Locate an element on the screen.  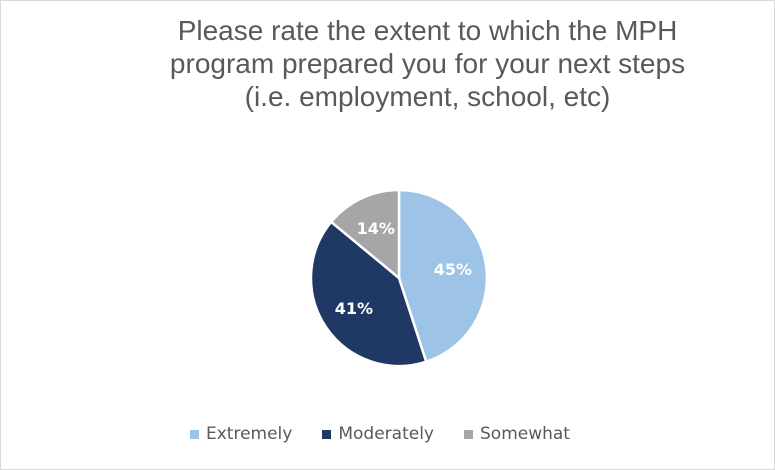
legend: Extremely Moderately Somewhat is located at coordinates (380, 434).